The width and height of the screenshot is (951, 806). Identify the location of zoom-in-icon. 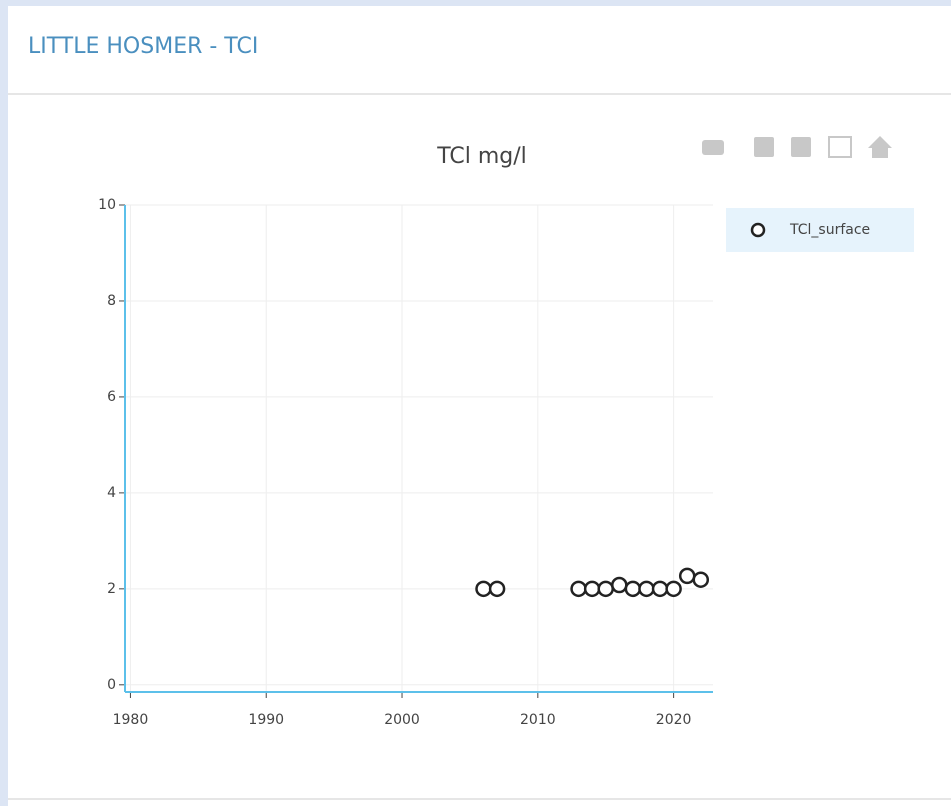
(764, 147).